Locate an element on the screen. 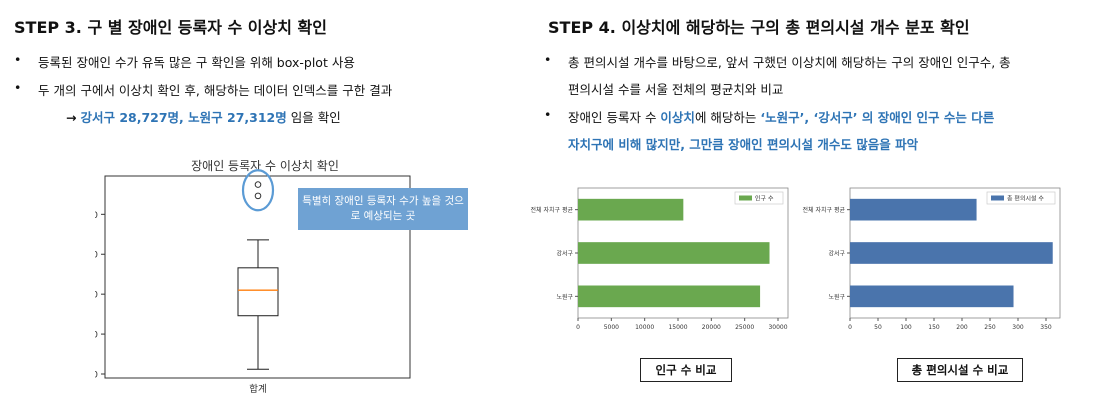  bullet2-mid: 에 해당하는 is located at coordinates (727, 117).